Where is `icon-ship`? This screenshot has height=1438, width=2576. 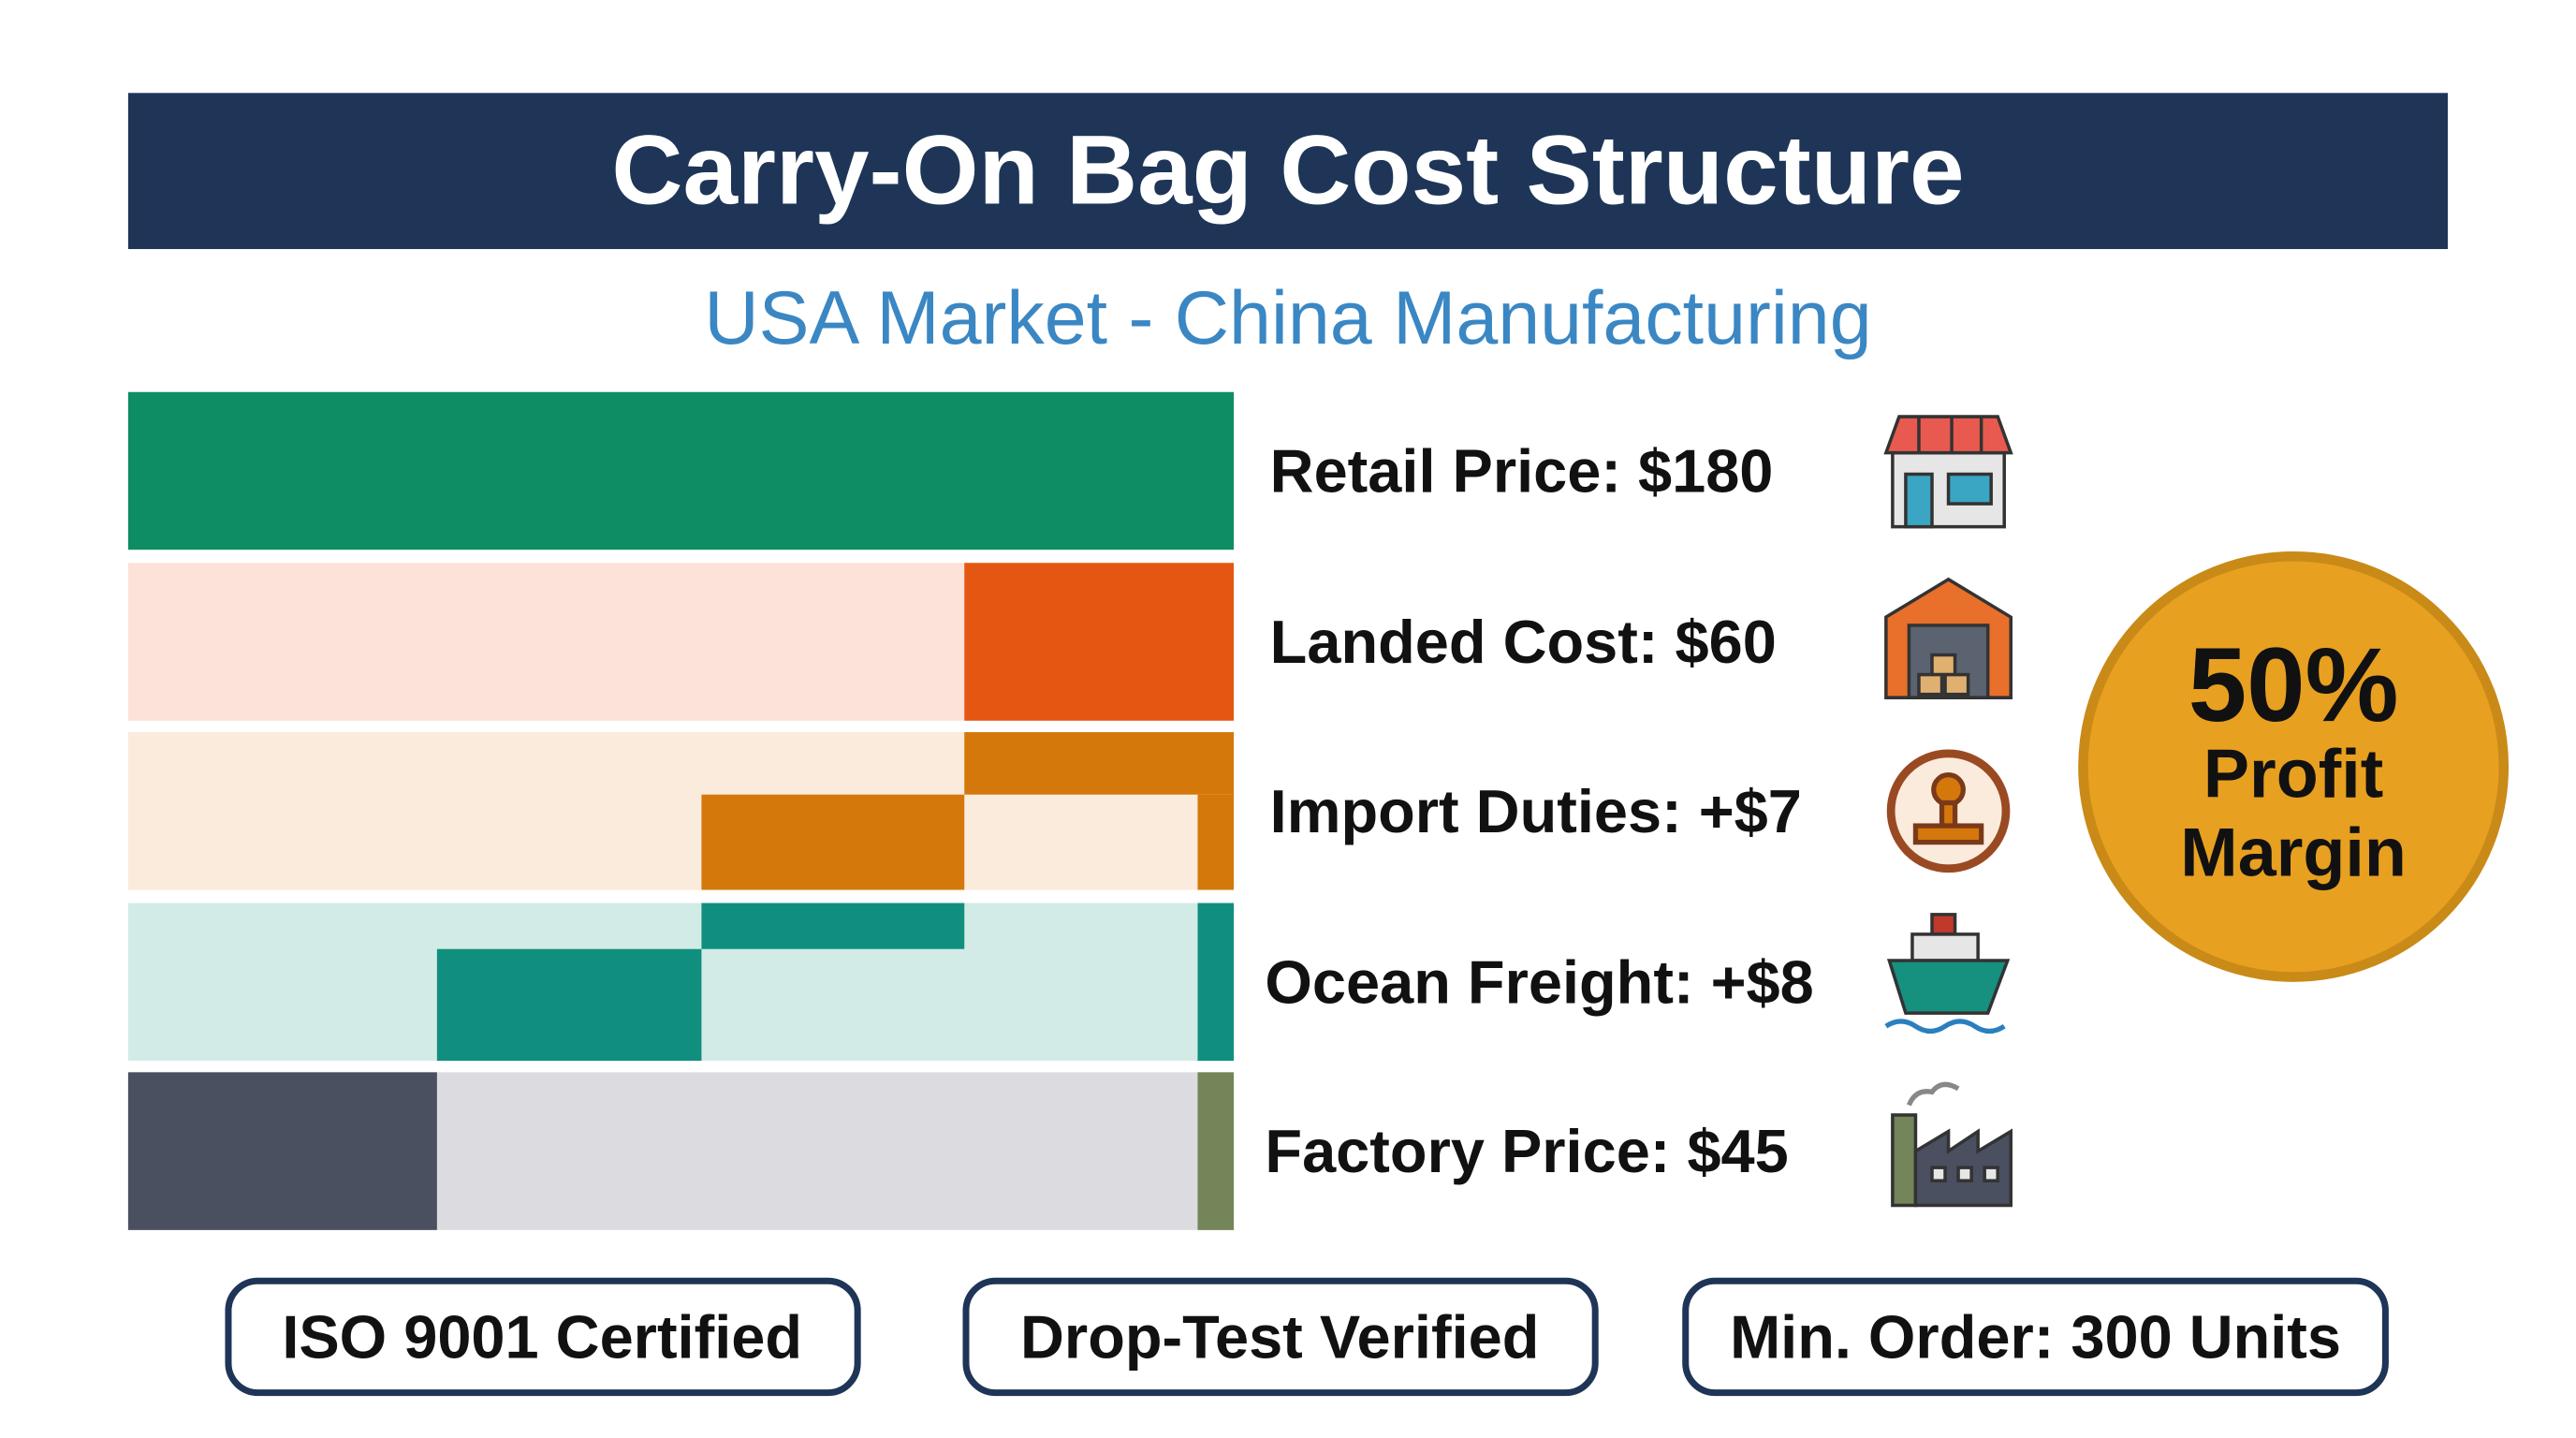 icon-ship is located at coordinates (1947, 973).